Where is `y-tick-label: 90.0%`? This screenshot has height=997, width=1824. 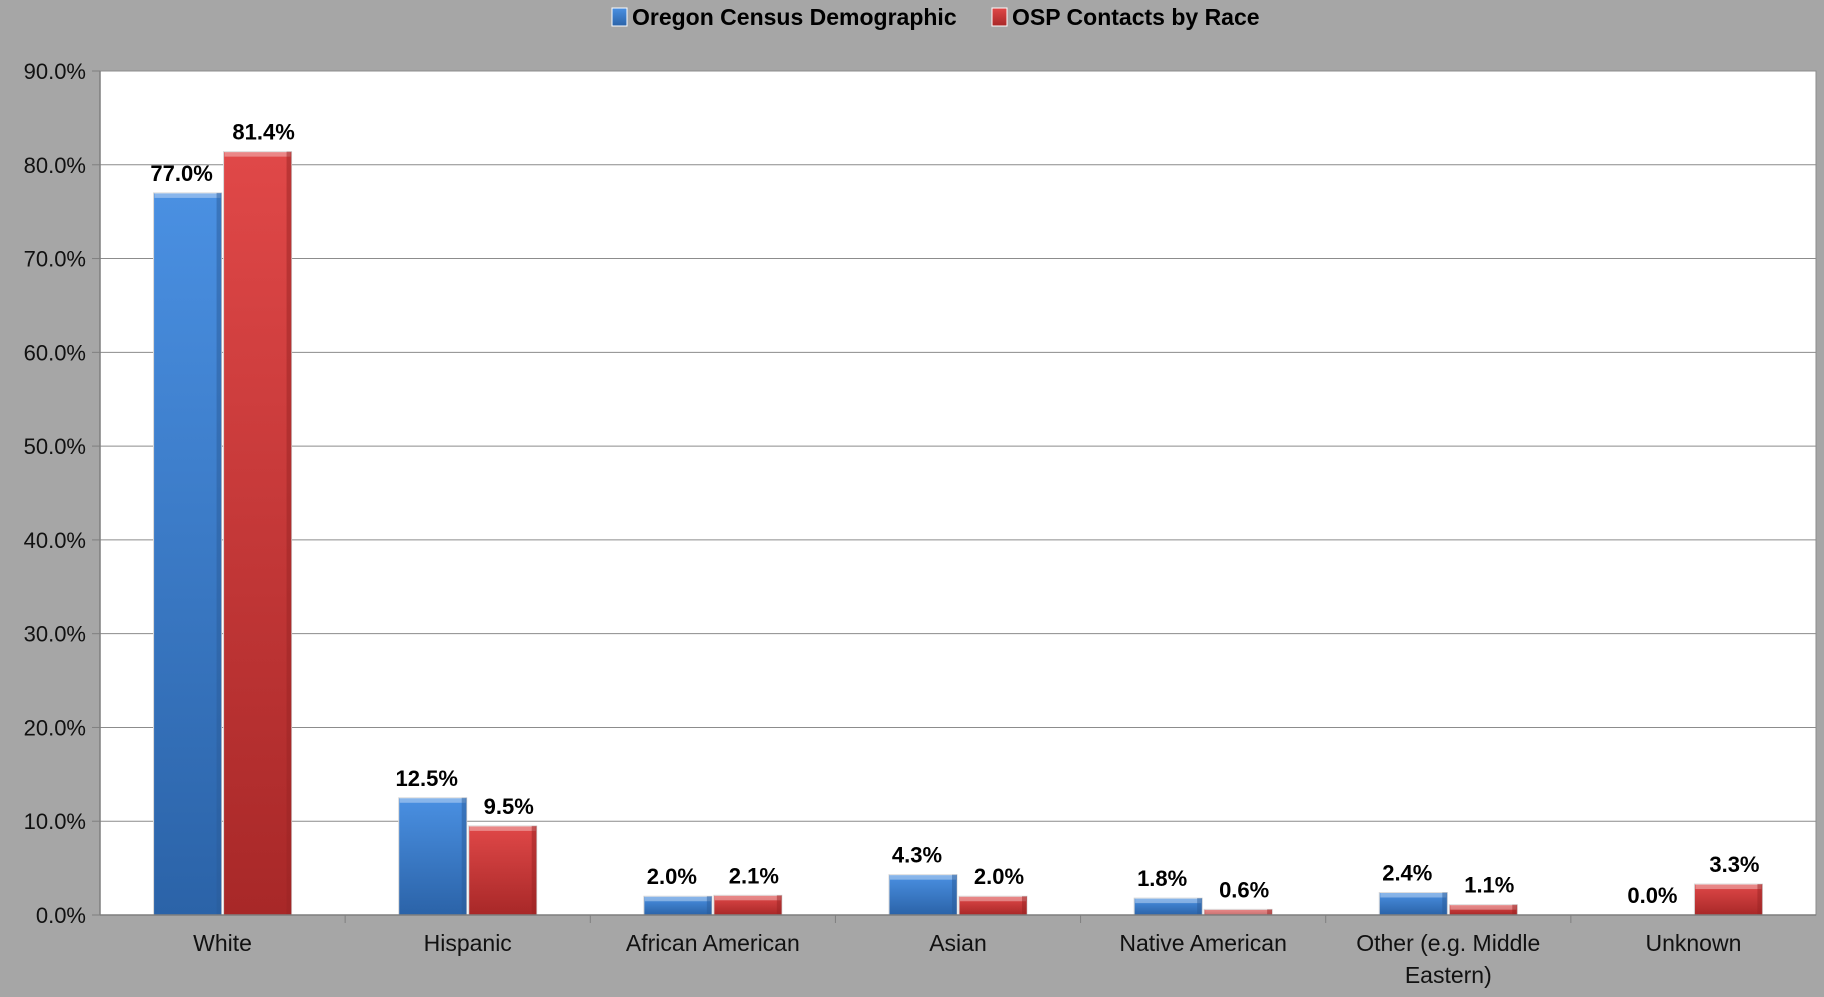 y-tick-label: 90.0% is located at coordinates (55, 71).